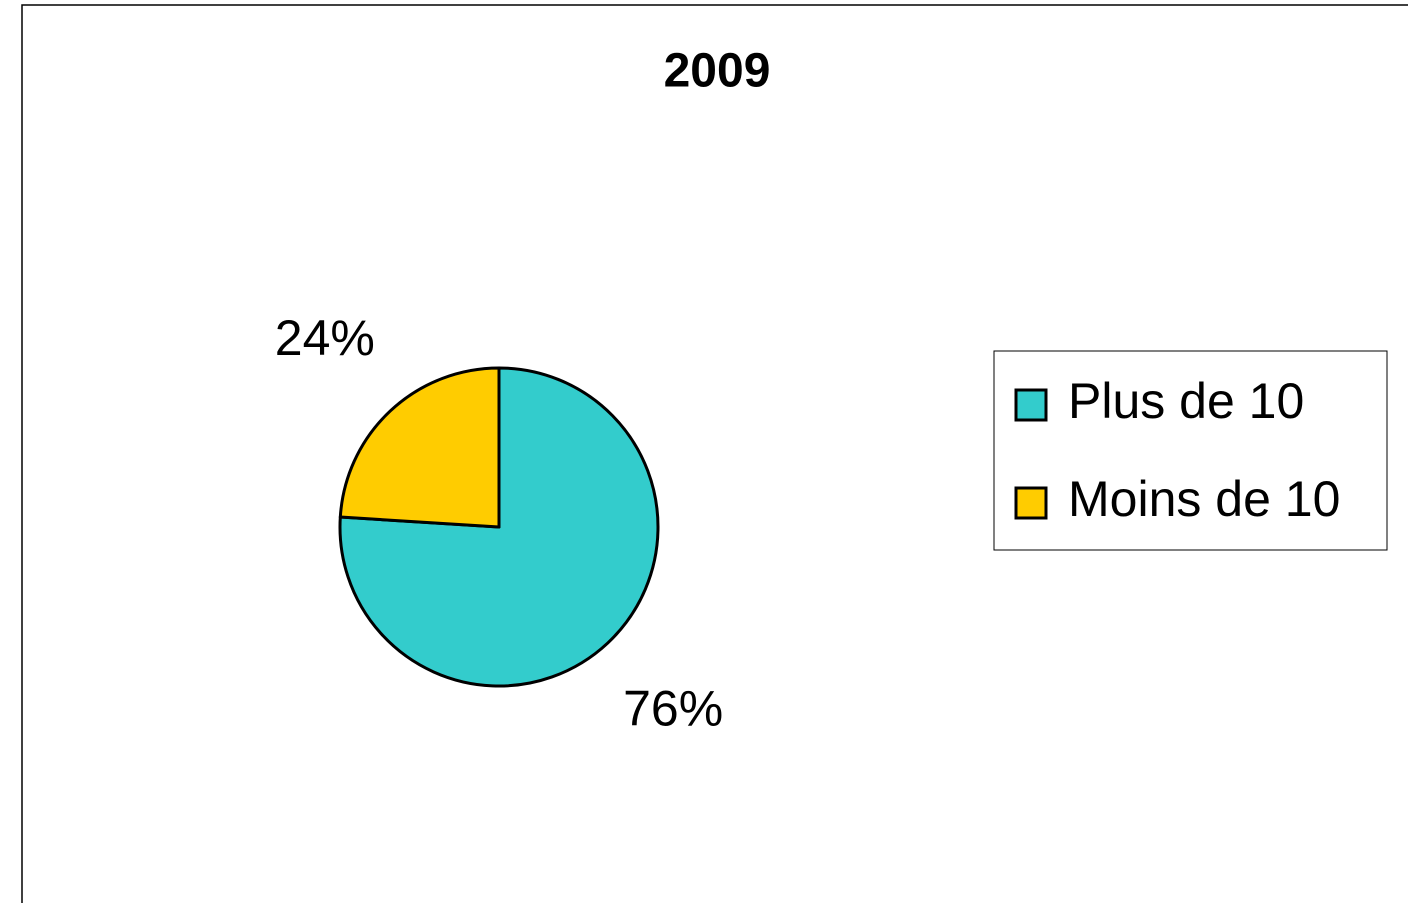 The width and height of the screenshot is (1408, 903). What do you see at coordinates (1186, 401) in the screenshot?
I see `legend-label: Plus de 10` at bounding box center [1186, 401].